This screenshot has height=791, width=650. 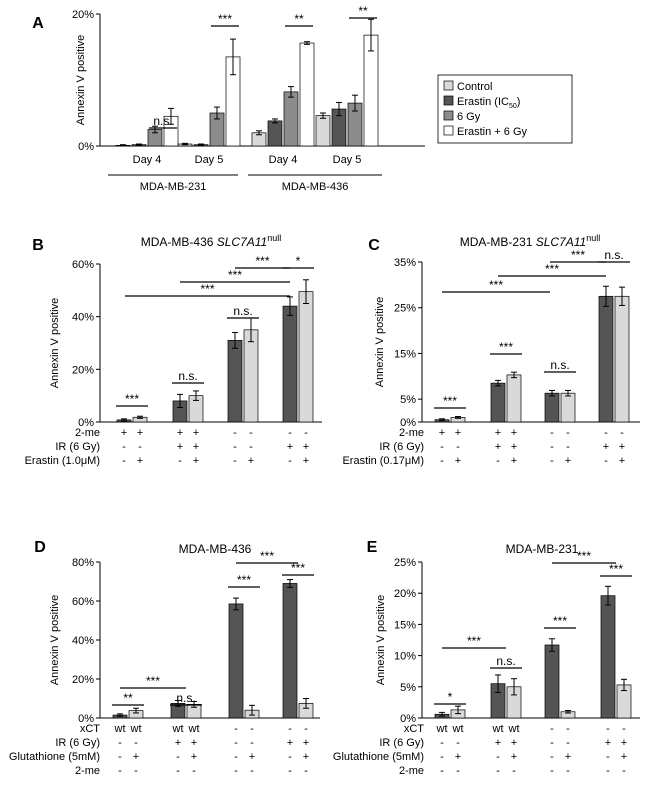 What do you see at coordinates (542, 549) in the screenshot?
I see `panel-e-title: MDA-MB-231` at bounding box center [542, 549].